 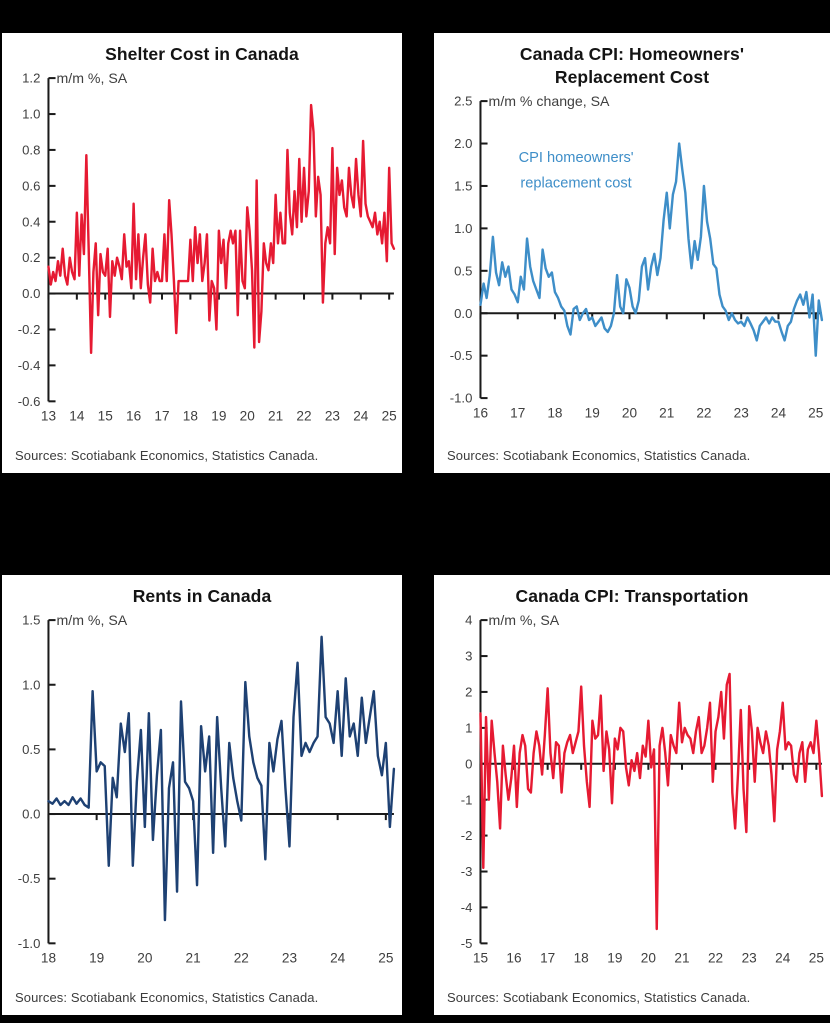 What do you see at coordinates (632, 65) in the screenshot?
I see `chart-title-homeowners-replacement-cost: Canada CPI: Homeowners' Replacement Cost` at bounding box center [632, 65].